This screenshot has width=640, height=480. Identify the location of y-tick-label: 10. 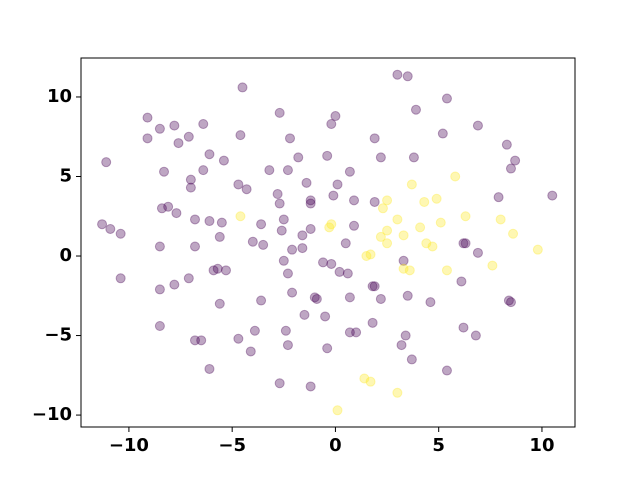
(59, 96).